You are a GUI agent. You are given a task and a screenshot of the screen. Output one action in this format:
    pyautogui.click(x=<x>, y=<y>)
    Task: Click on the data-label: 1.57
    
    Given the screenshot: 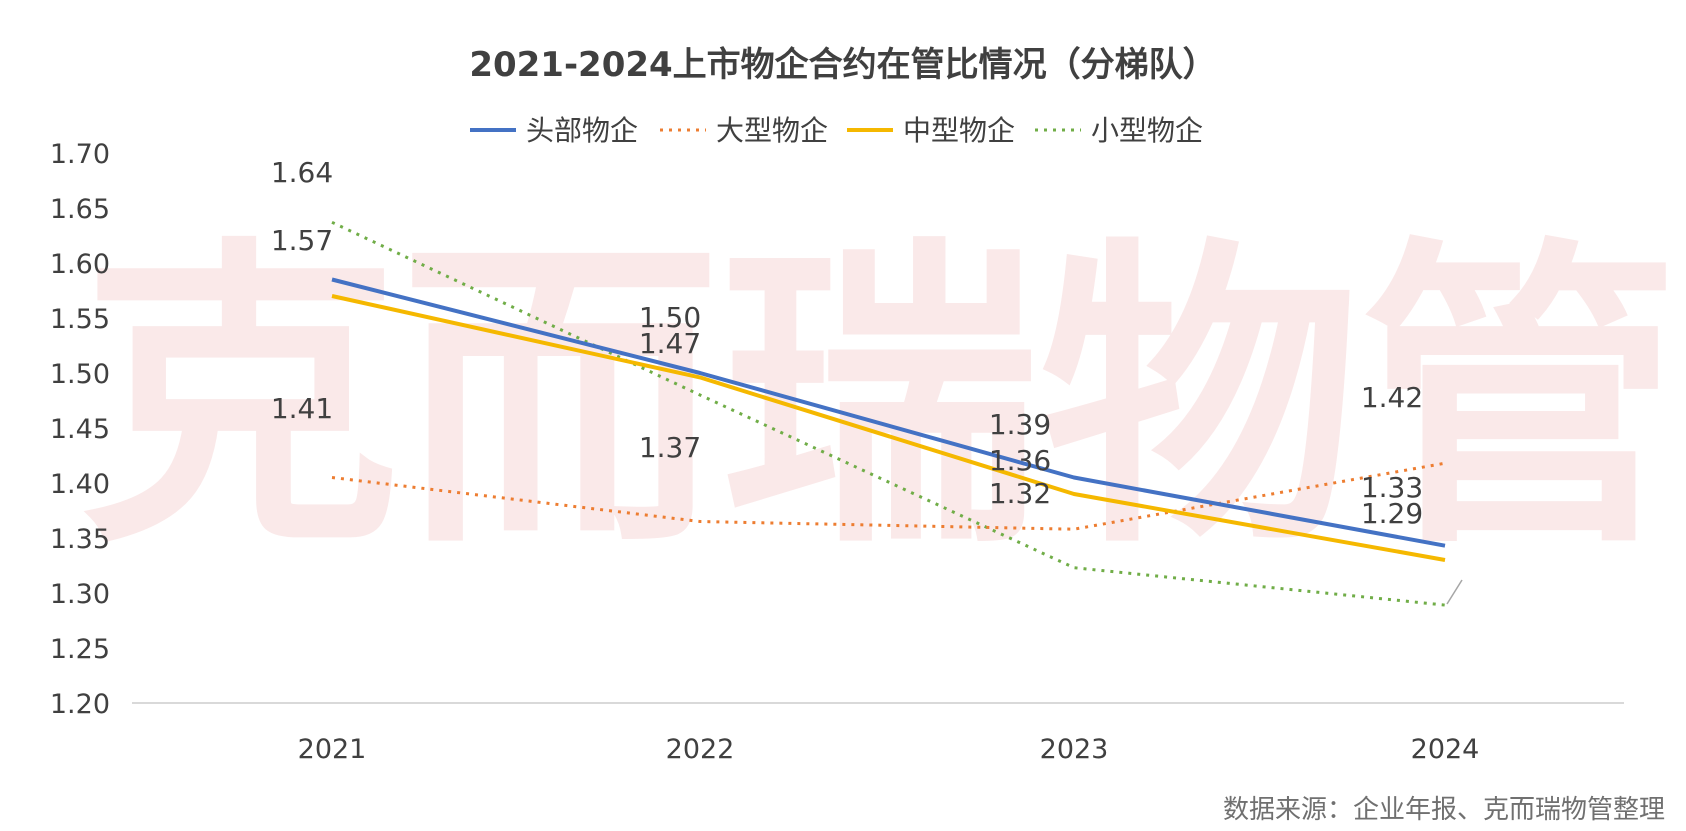 What is the action you would take?
    pyautogui.click(x=302, y=240)
    